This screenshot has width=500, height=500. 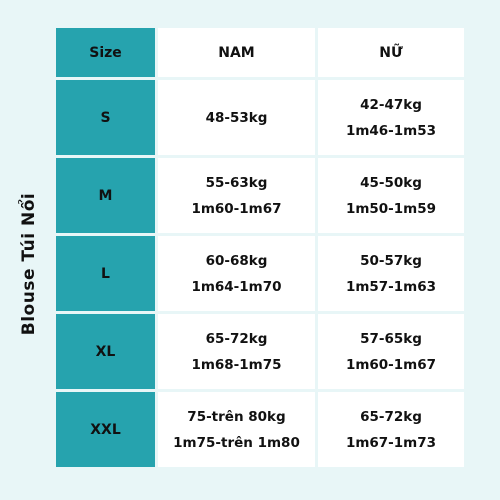 What do you see at coordinates (391, 119) in the screenshot?
I see `nu-s: 42-47kg 1m46-1m53` at bounding box center [391, 119].